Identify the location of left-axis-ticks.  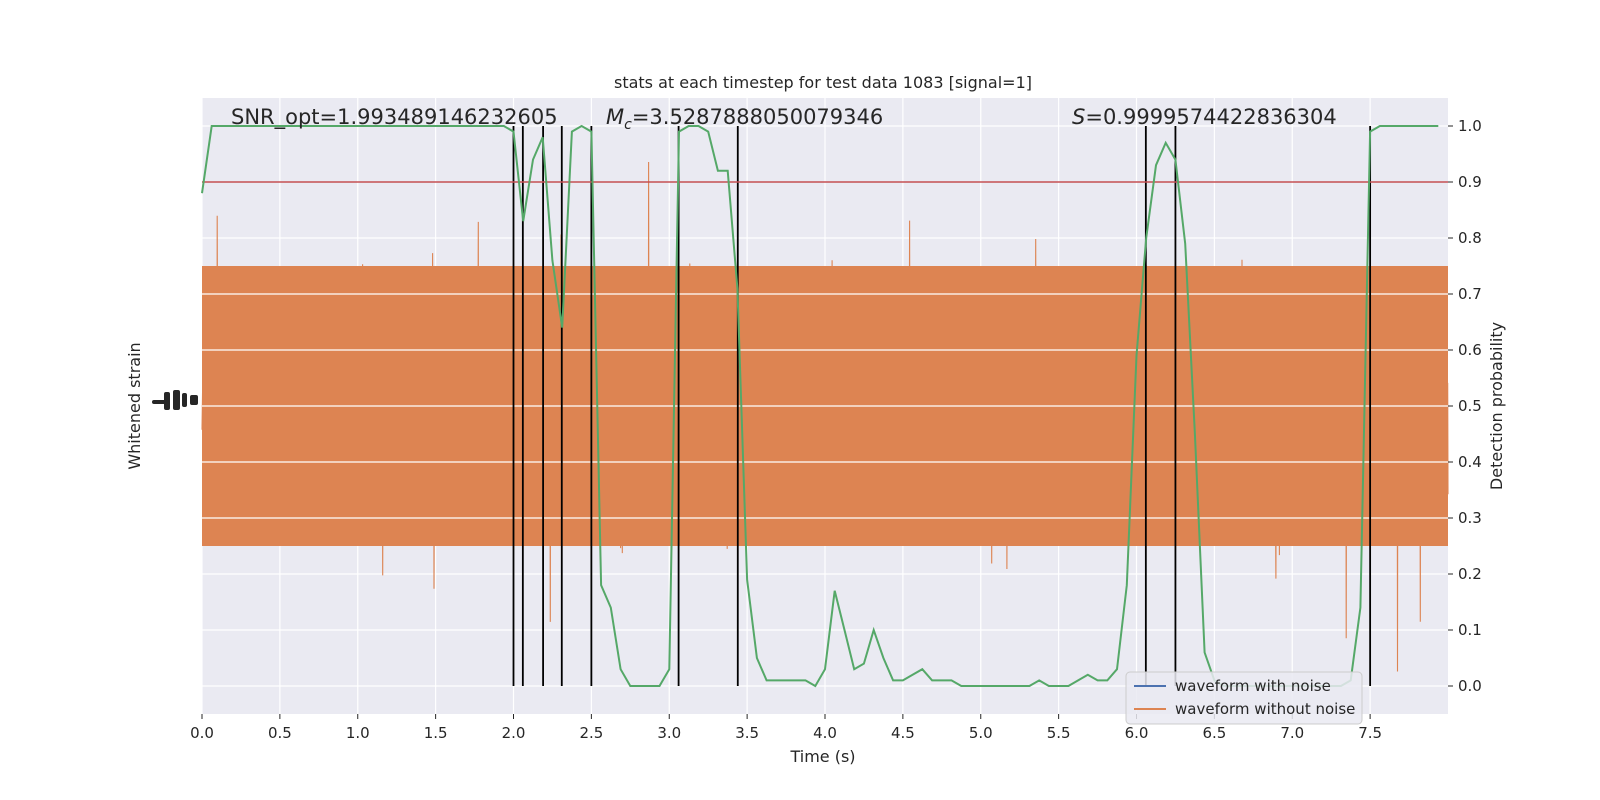
(175, 400).